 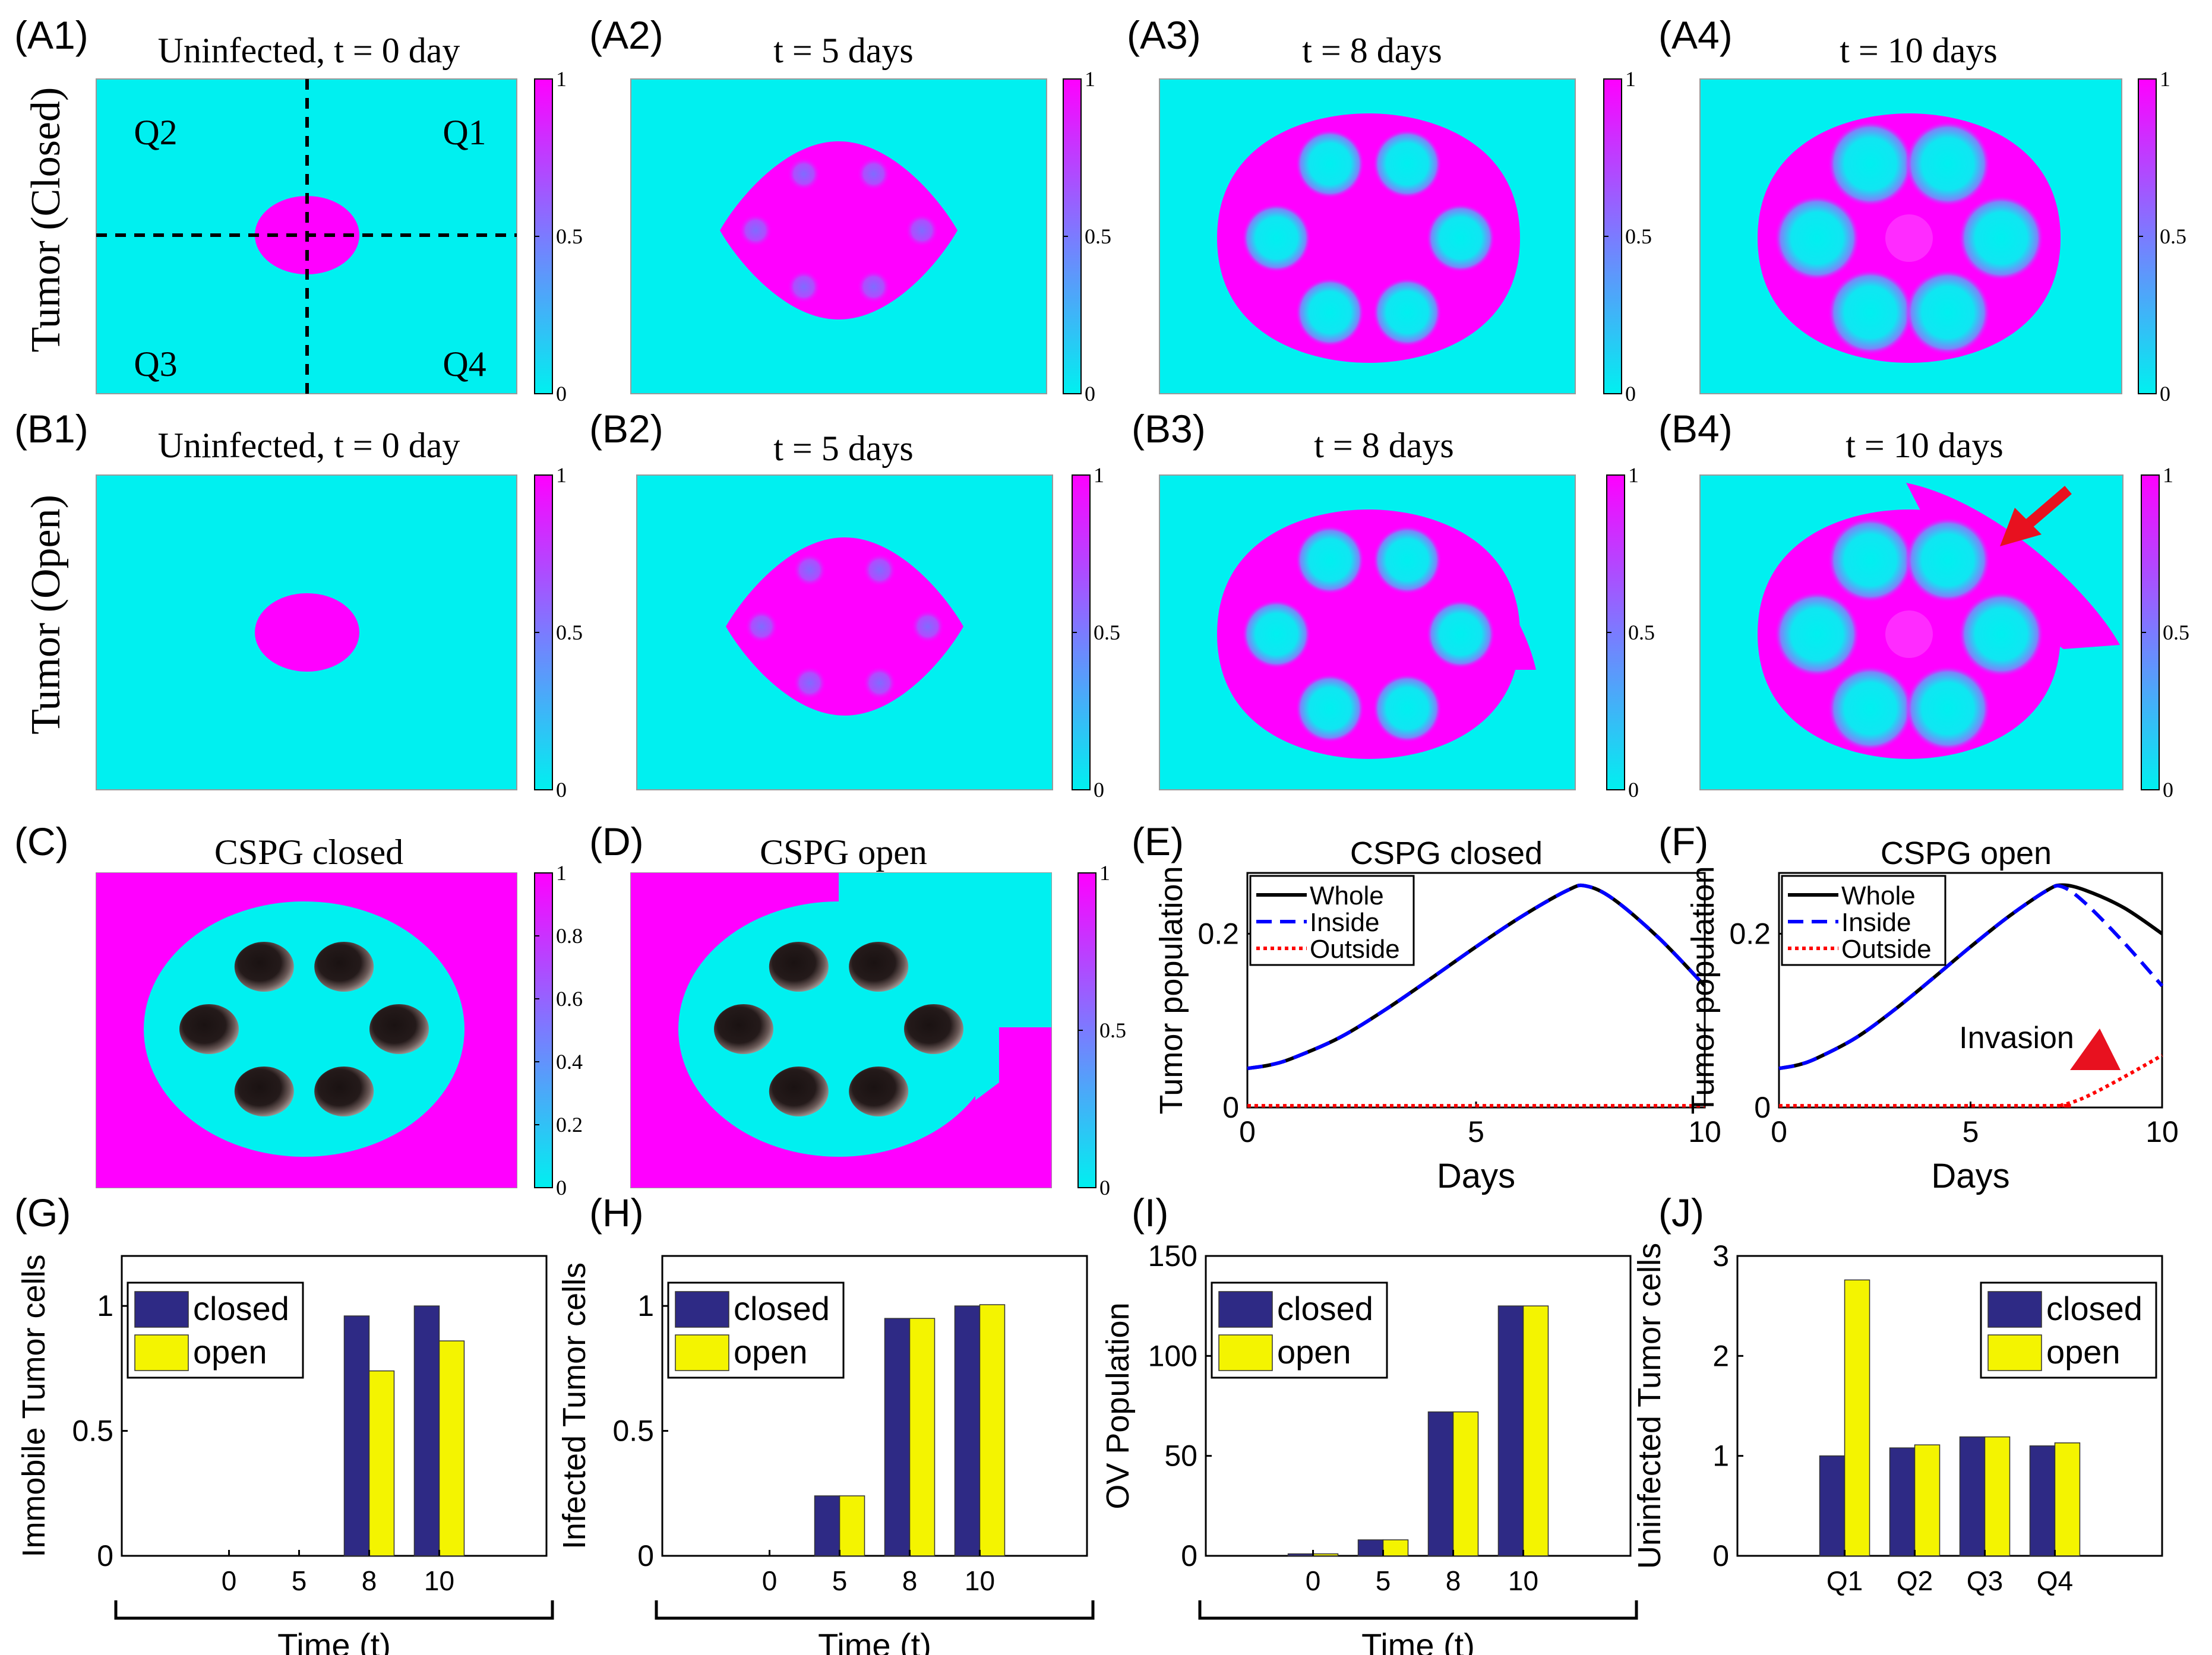 I want to click on panel-tag: (J), so click(x=1681, y=1213).